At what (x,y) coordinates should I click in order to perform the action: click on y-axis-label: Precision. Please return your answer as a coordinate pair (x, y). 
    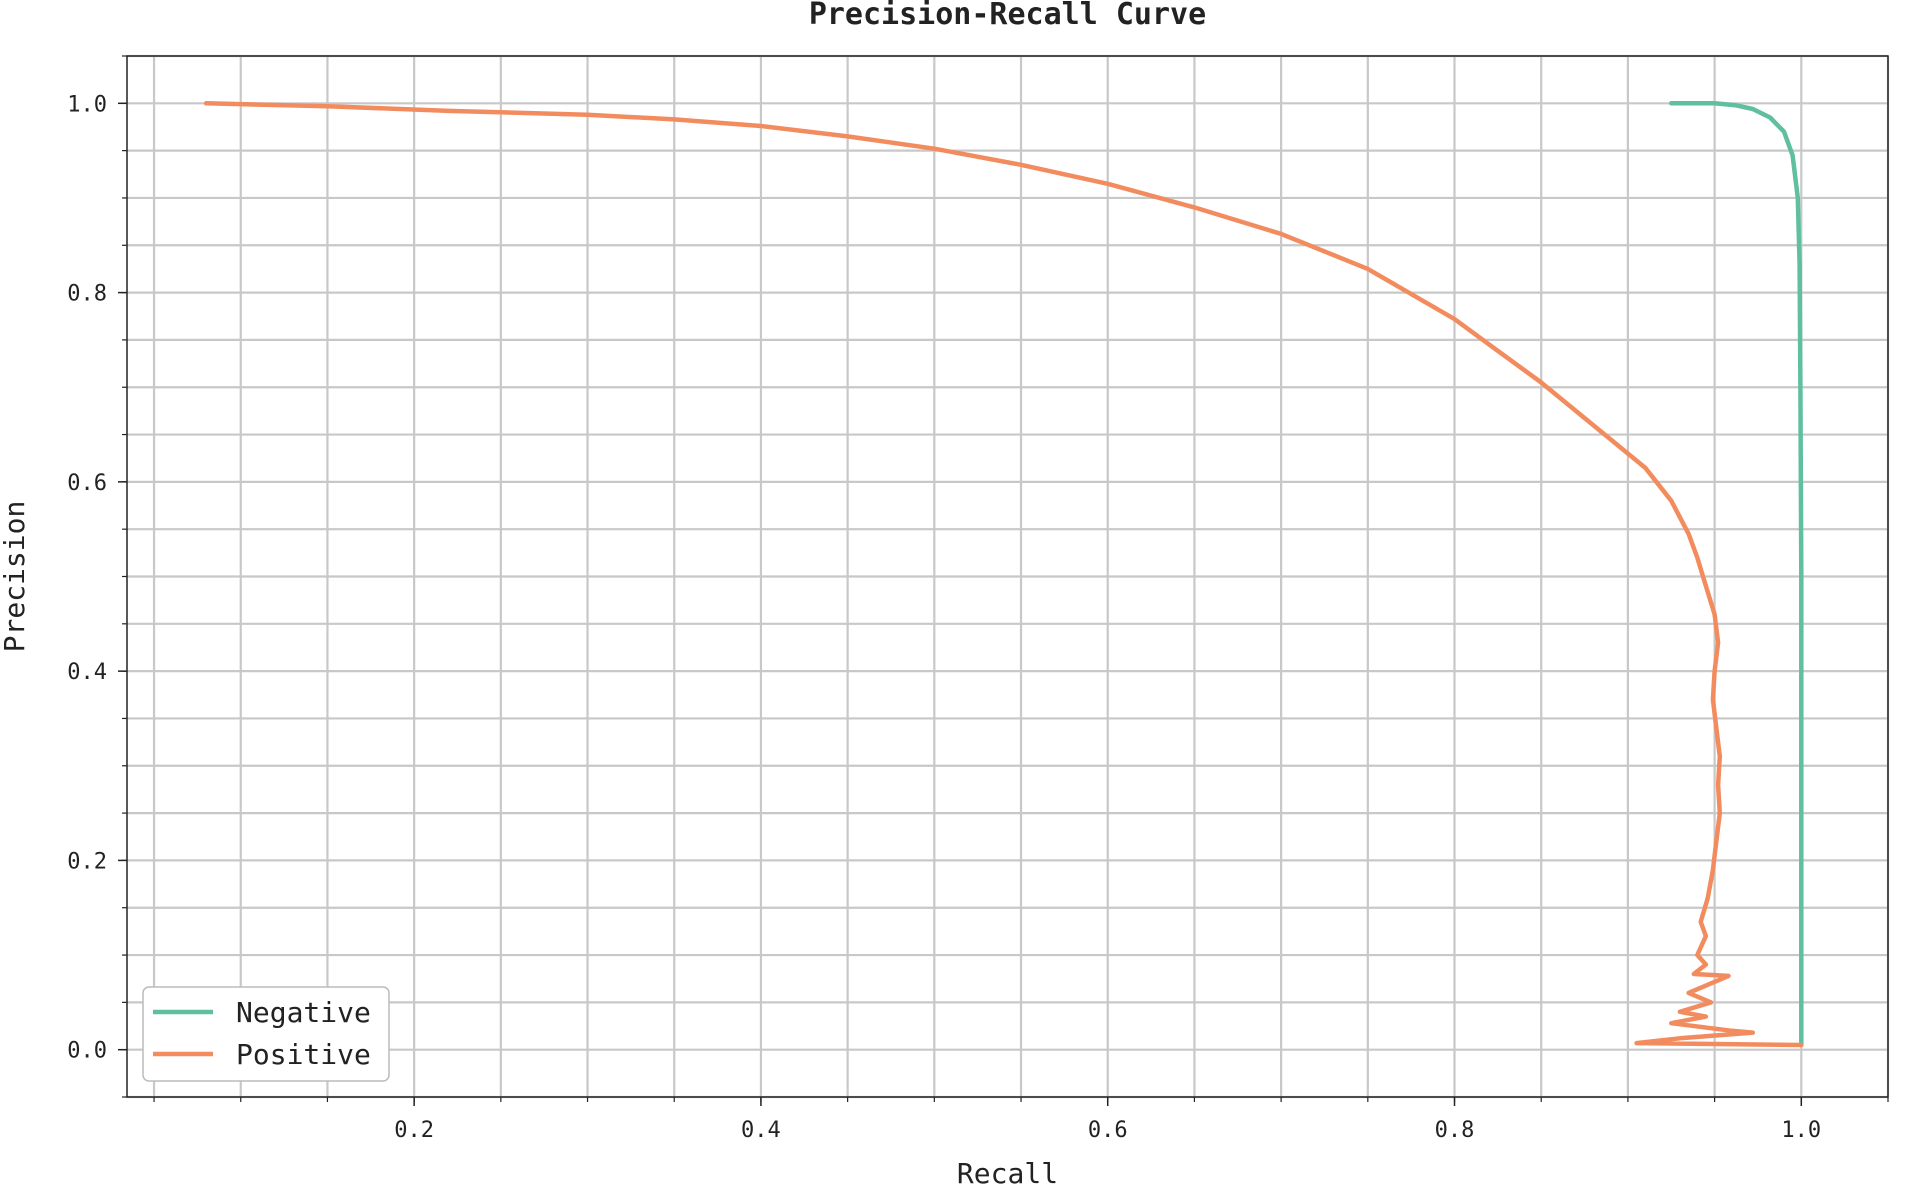
    Looking at the image, I should click on (15, 577).